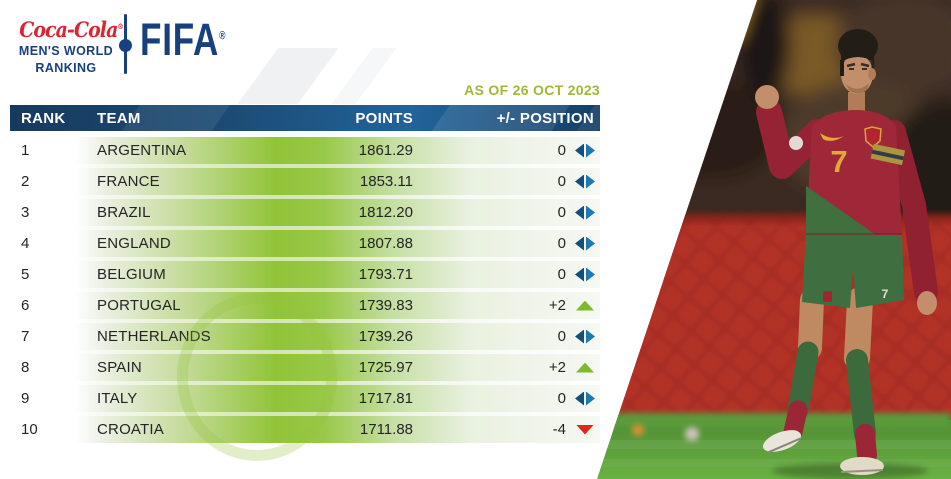  Describe the element at coordinates (180, 39) in the screenshot. I see `fifa-wordmark: FIFA` at that location.